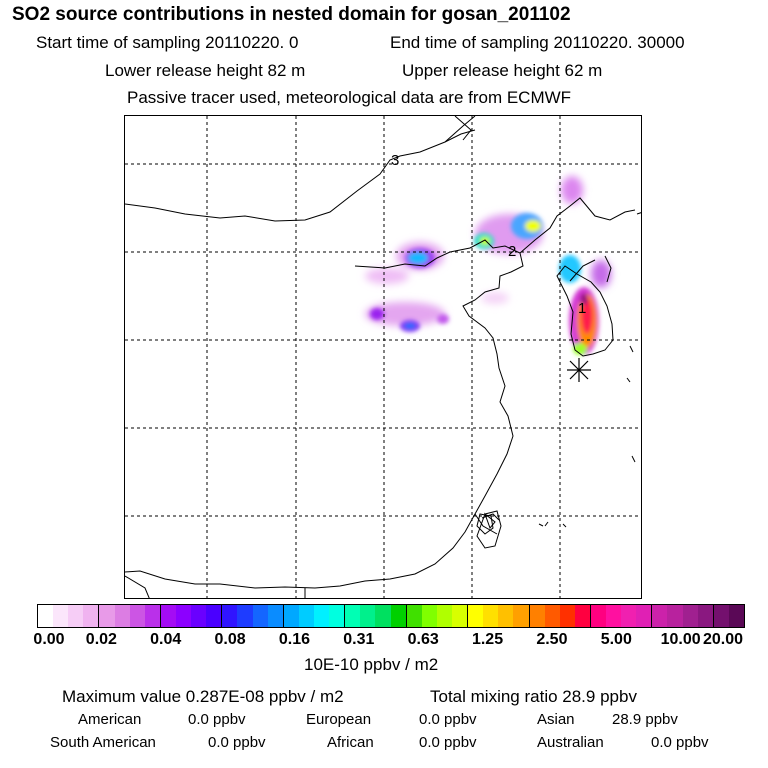 The height and width of the screenshot is (768, 768). I want to click on colorbar-tick-label: 0.31, so click(359, 639).